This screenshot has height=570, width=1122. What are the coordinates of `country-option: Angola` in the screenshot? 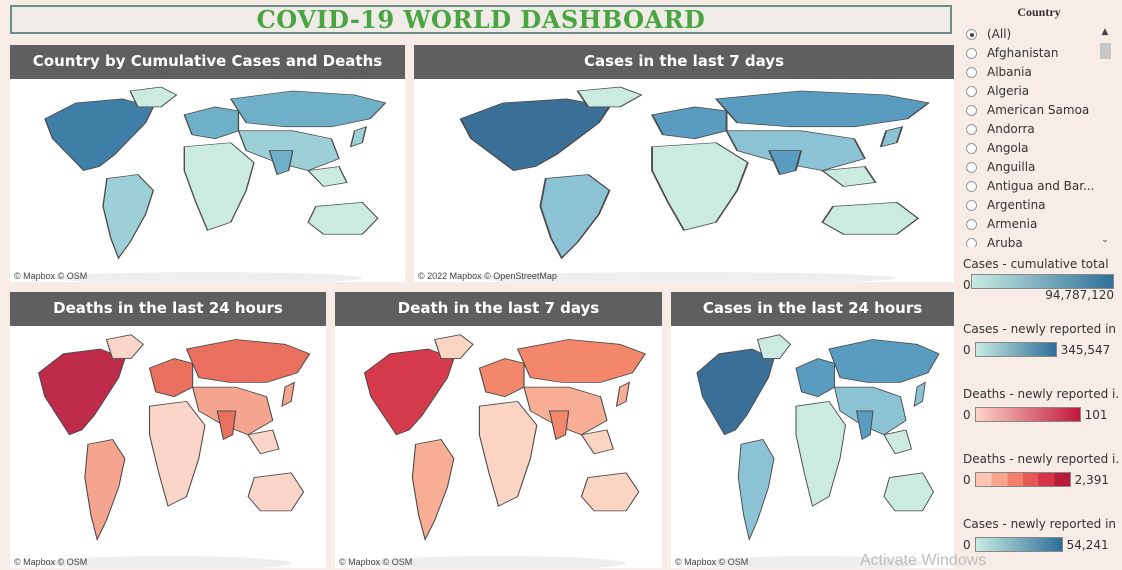 It's located at (1032, 148).